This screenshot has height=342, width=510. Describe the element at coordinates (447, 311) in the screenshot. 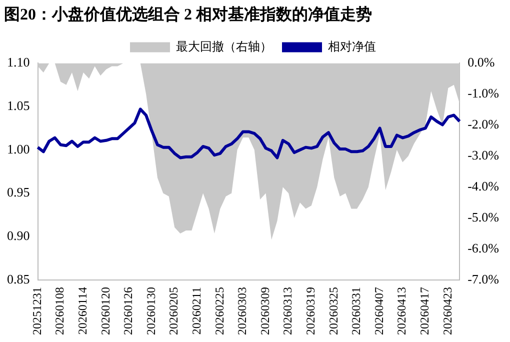

I see `x-tick-label: 20260423` at that location.